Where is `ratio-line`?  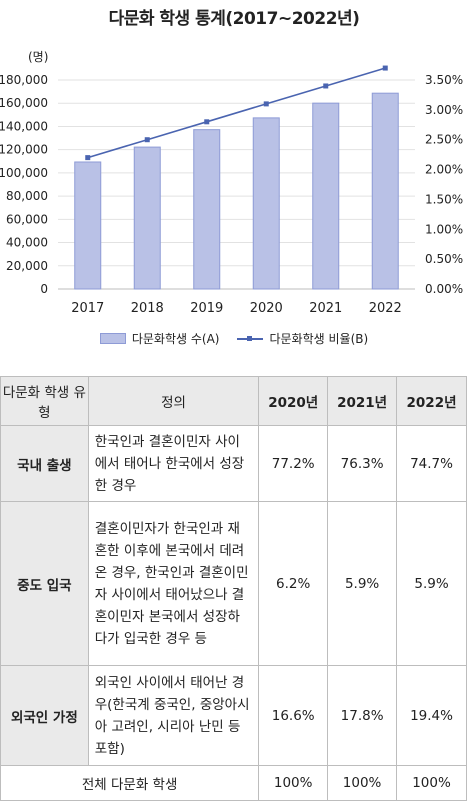
ratio-line is located at coordinates (236, 113).